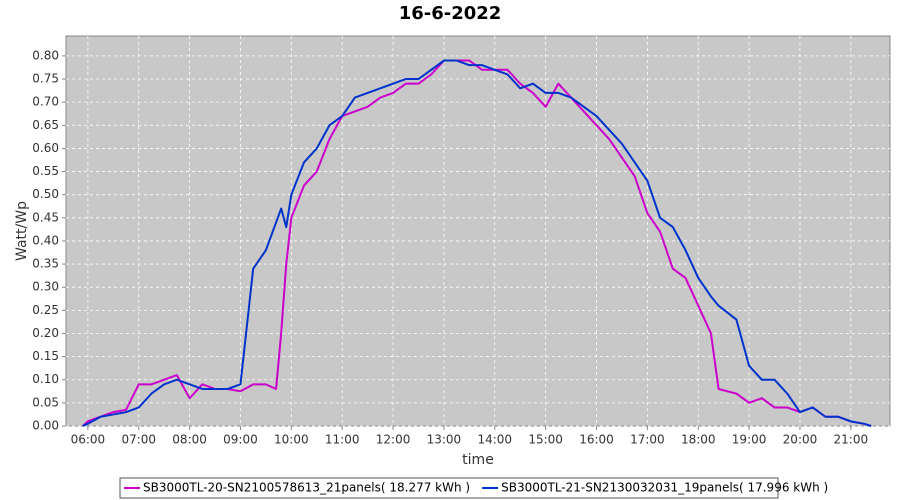 The width and height of the screenshot is (900, 500). I want to click on x-axis-label: time, so click(478, 460).